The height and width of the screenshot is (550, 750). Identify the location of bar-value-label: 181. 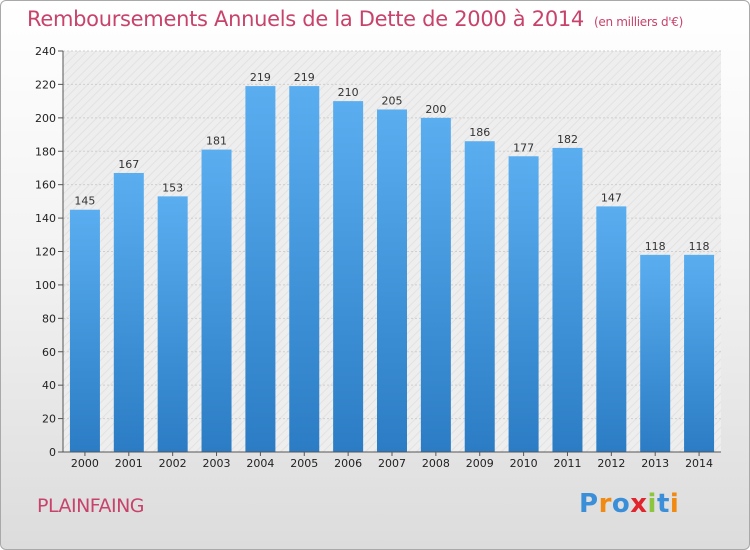
(216, 141).